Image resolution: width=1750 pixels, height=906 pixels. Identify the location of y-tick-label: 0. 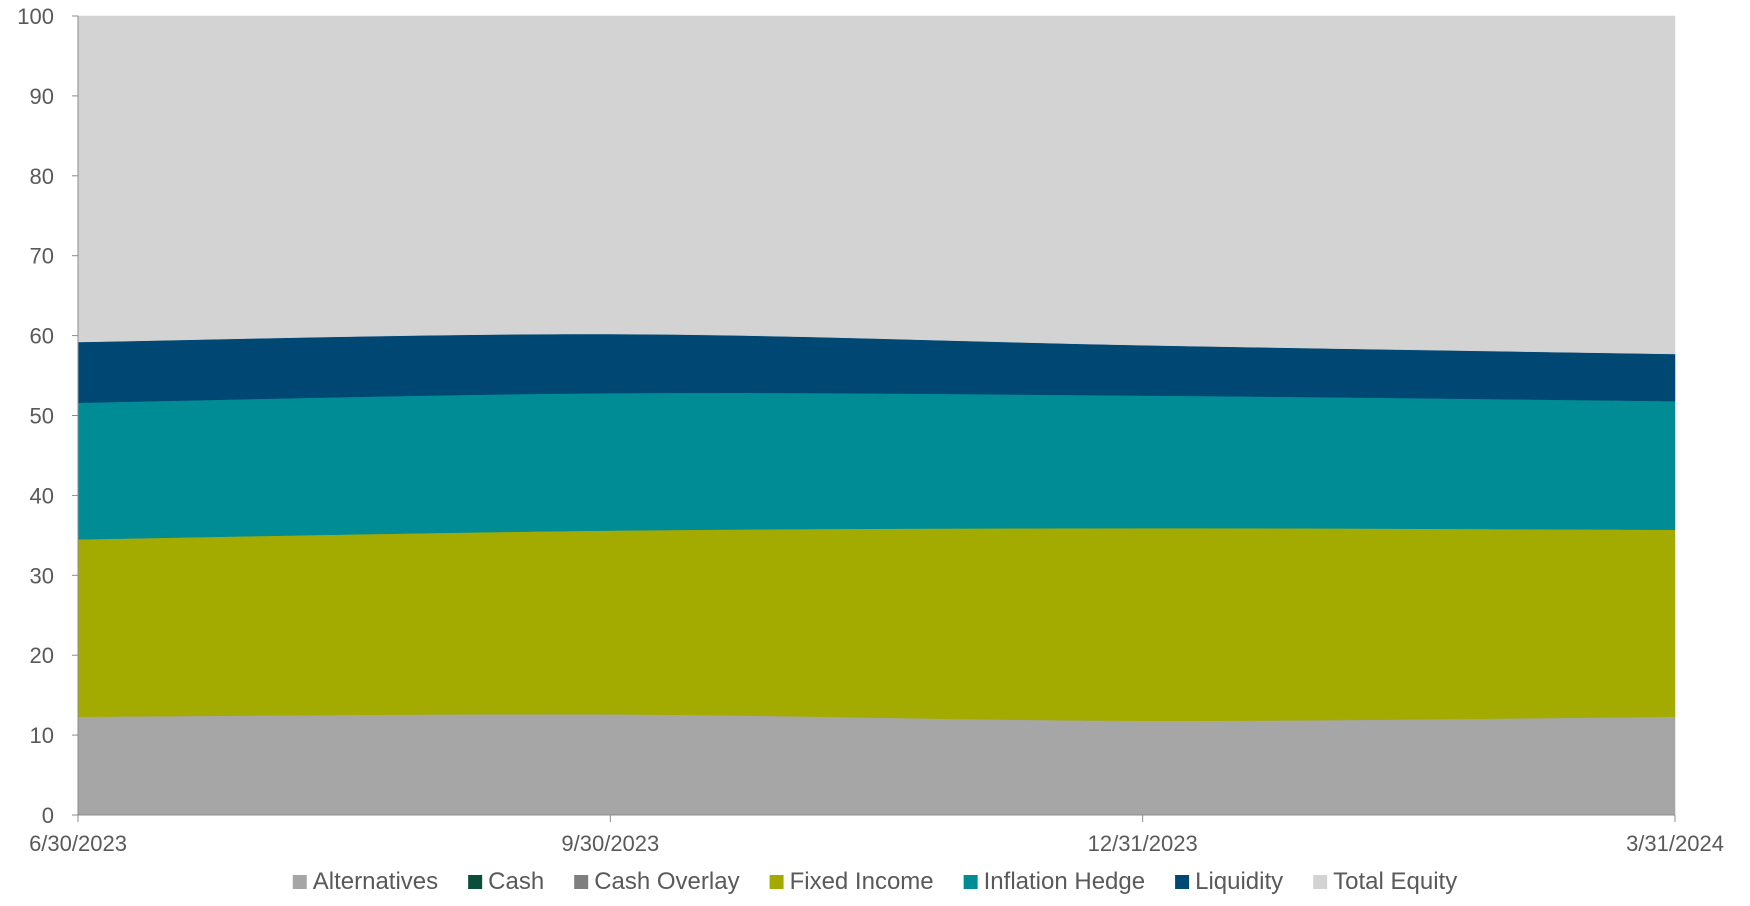
(48, 815).